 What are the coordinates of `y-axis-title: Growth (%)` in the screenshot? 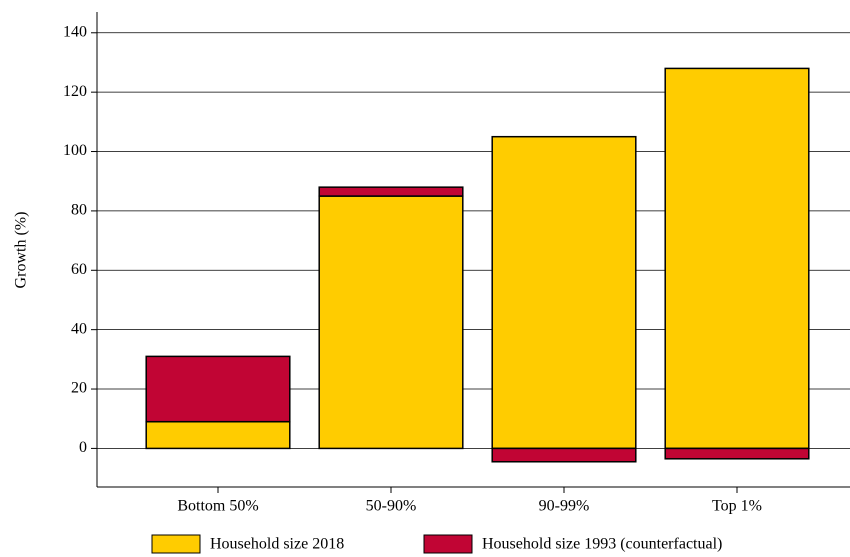 It's located at (21, 250).